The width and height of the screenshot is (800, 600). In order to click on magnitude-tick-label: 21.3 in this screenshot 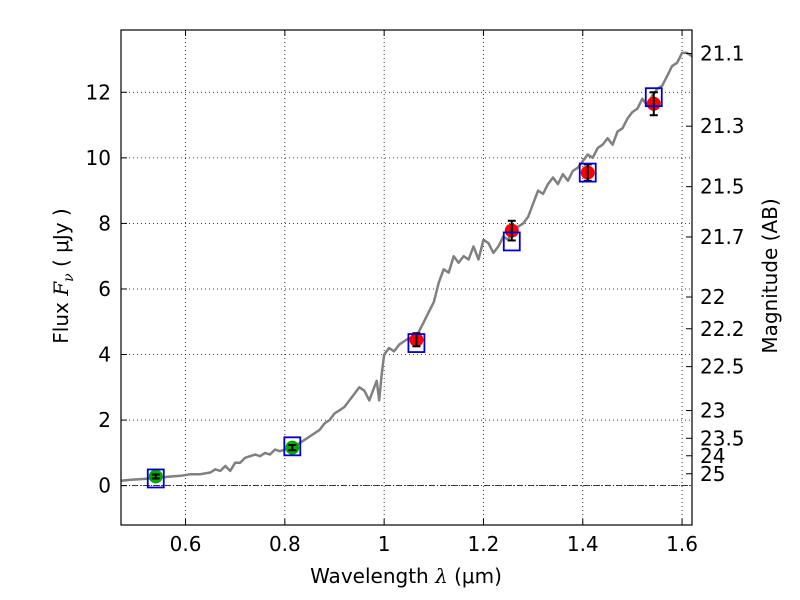, I will do `click(722, 126)`.